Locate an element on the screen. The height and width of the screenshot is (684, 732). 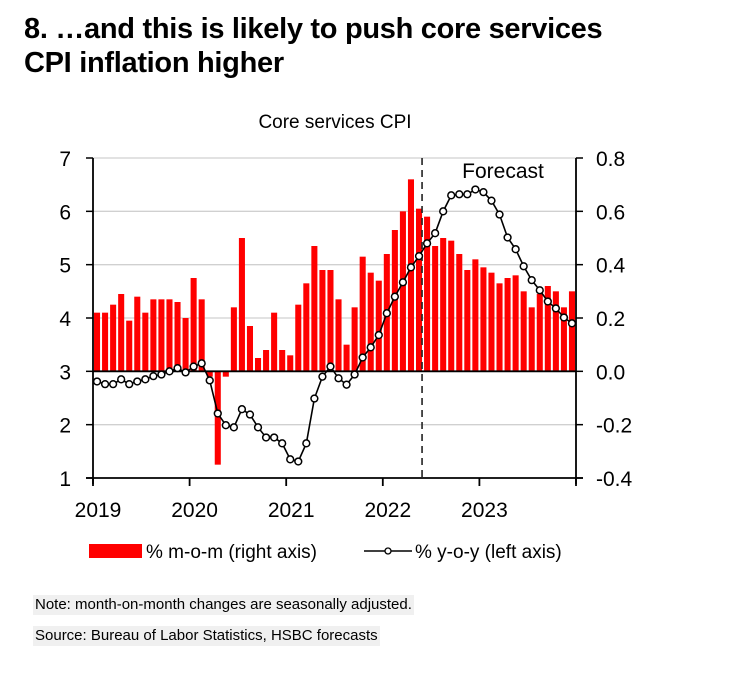
legend-swatch-yoy-marker is located at coordinates (388, 551).